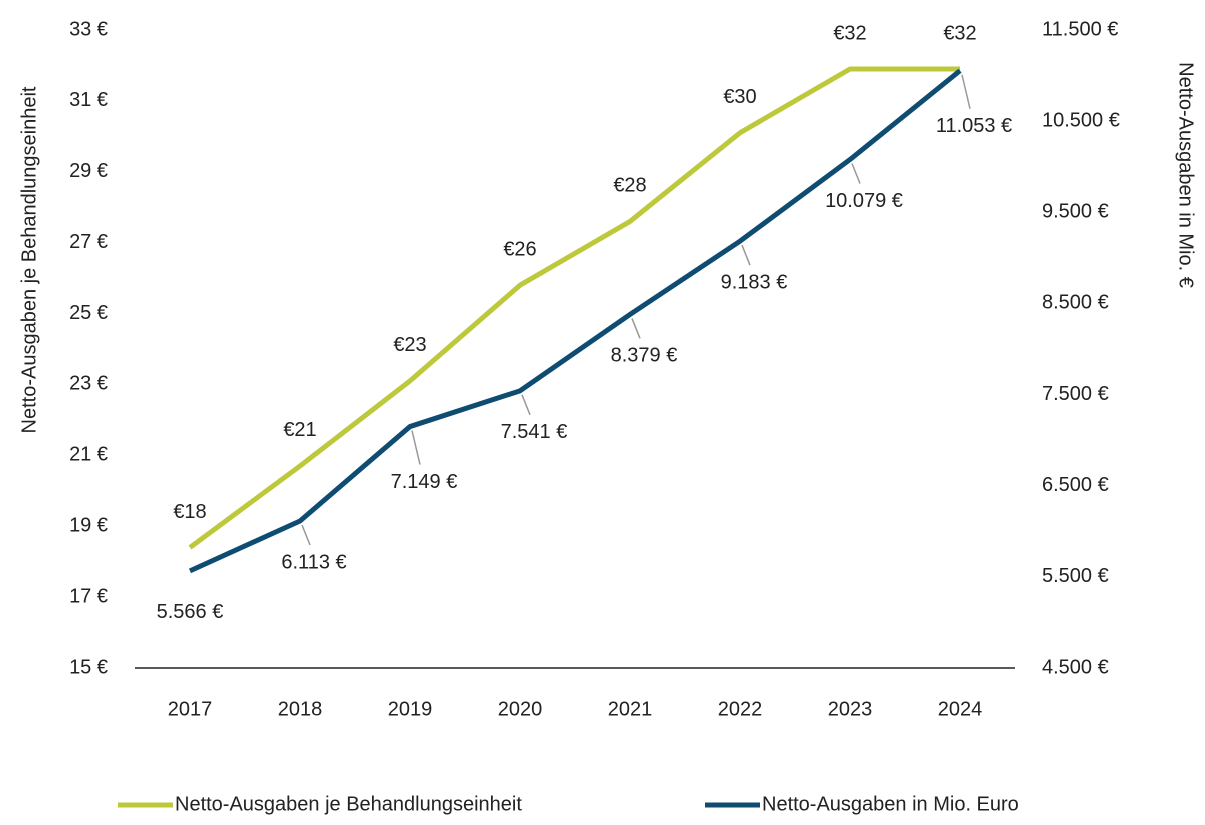 This screenshot has height=825, width=1205. I want to click on y-tick-label: 23 €, so click(88, 384).